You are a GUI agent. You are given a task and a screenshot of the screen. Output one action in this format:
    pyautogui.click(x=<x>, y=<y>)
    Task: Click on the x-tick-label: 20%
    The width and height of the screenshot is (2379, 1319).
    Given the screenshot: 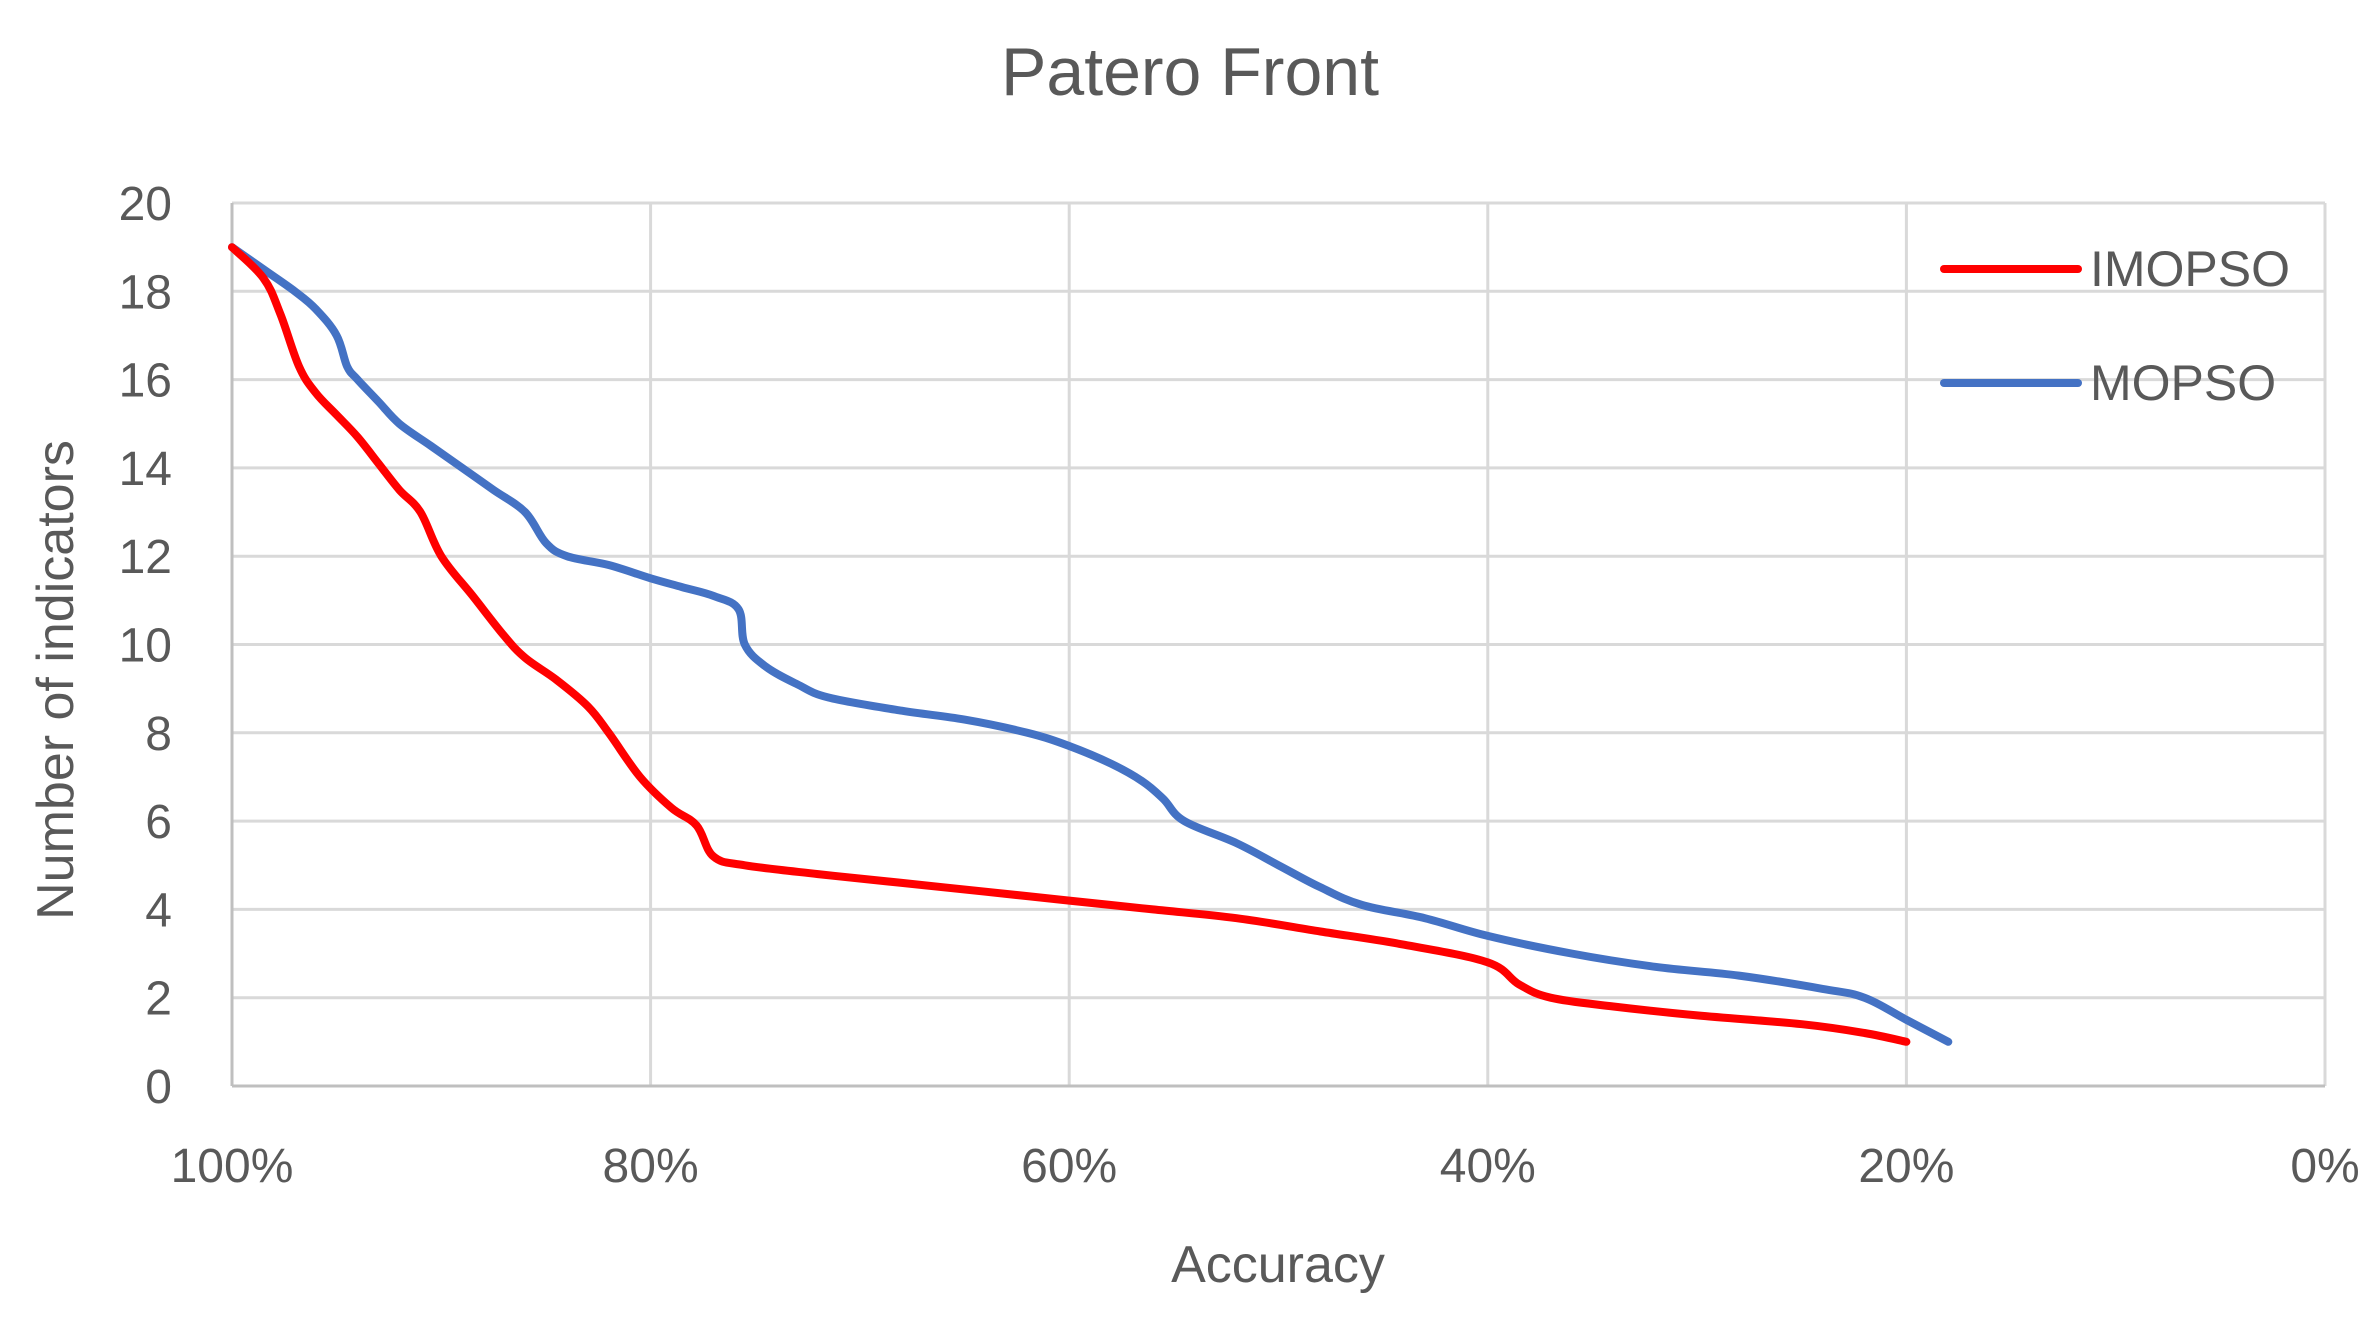 What is the action you would take?
    pyautogui.click(x=1906, y=1166)
    